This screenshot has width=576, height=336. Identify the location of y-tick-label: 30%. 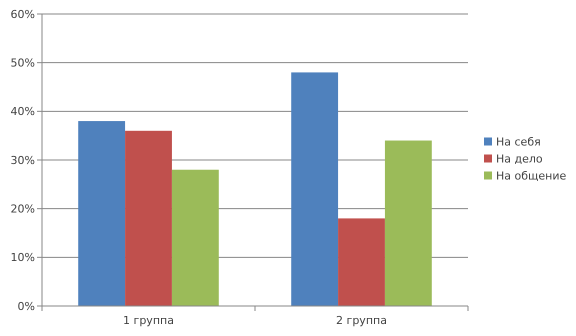
(22, 160).